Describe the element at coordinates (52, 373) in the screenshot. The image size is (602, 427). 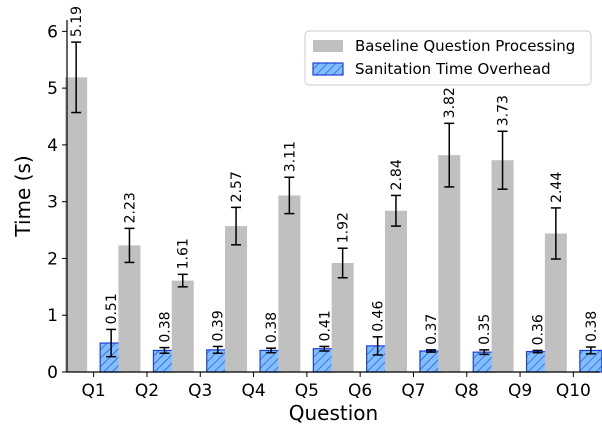
I see `y-tick-label-0: 0` at that location.